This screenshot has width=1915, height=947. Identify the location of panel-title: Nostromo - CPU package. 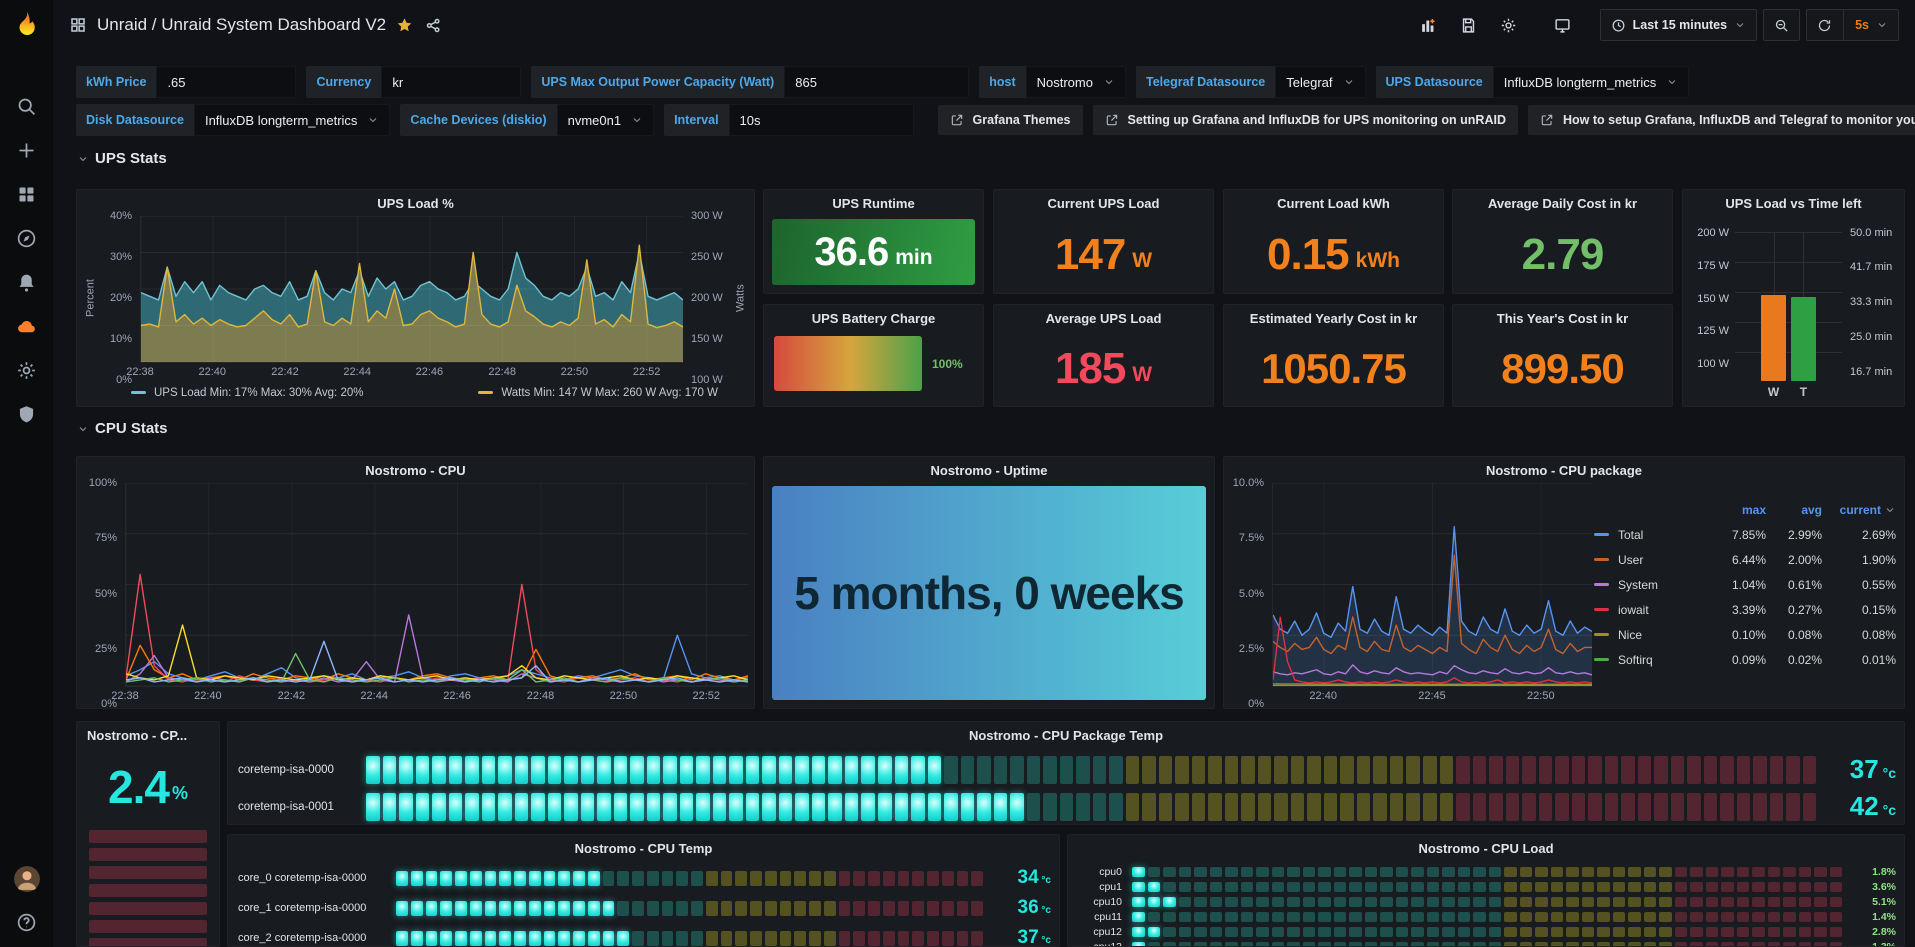
(1564, 470).